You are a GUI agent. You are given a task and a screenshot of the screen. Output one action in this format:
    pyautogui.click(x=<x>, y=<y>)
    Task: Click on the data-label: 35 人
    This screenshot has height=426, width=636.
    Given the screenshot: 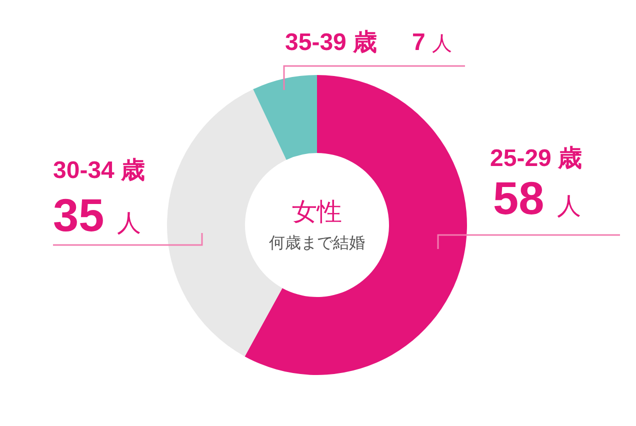 What is the action you would take?
    pyautogui.click(x=97, y=215)
    